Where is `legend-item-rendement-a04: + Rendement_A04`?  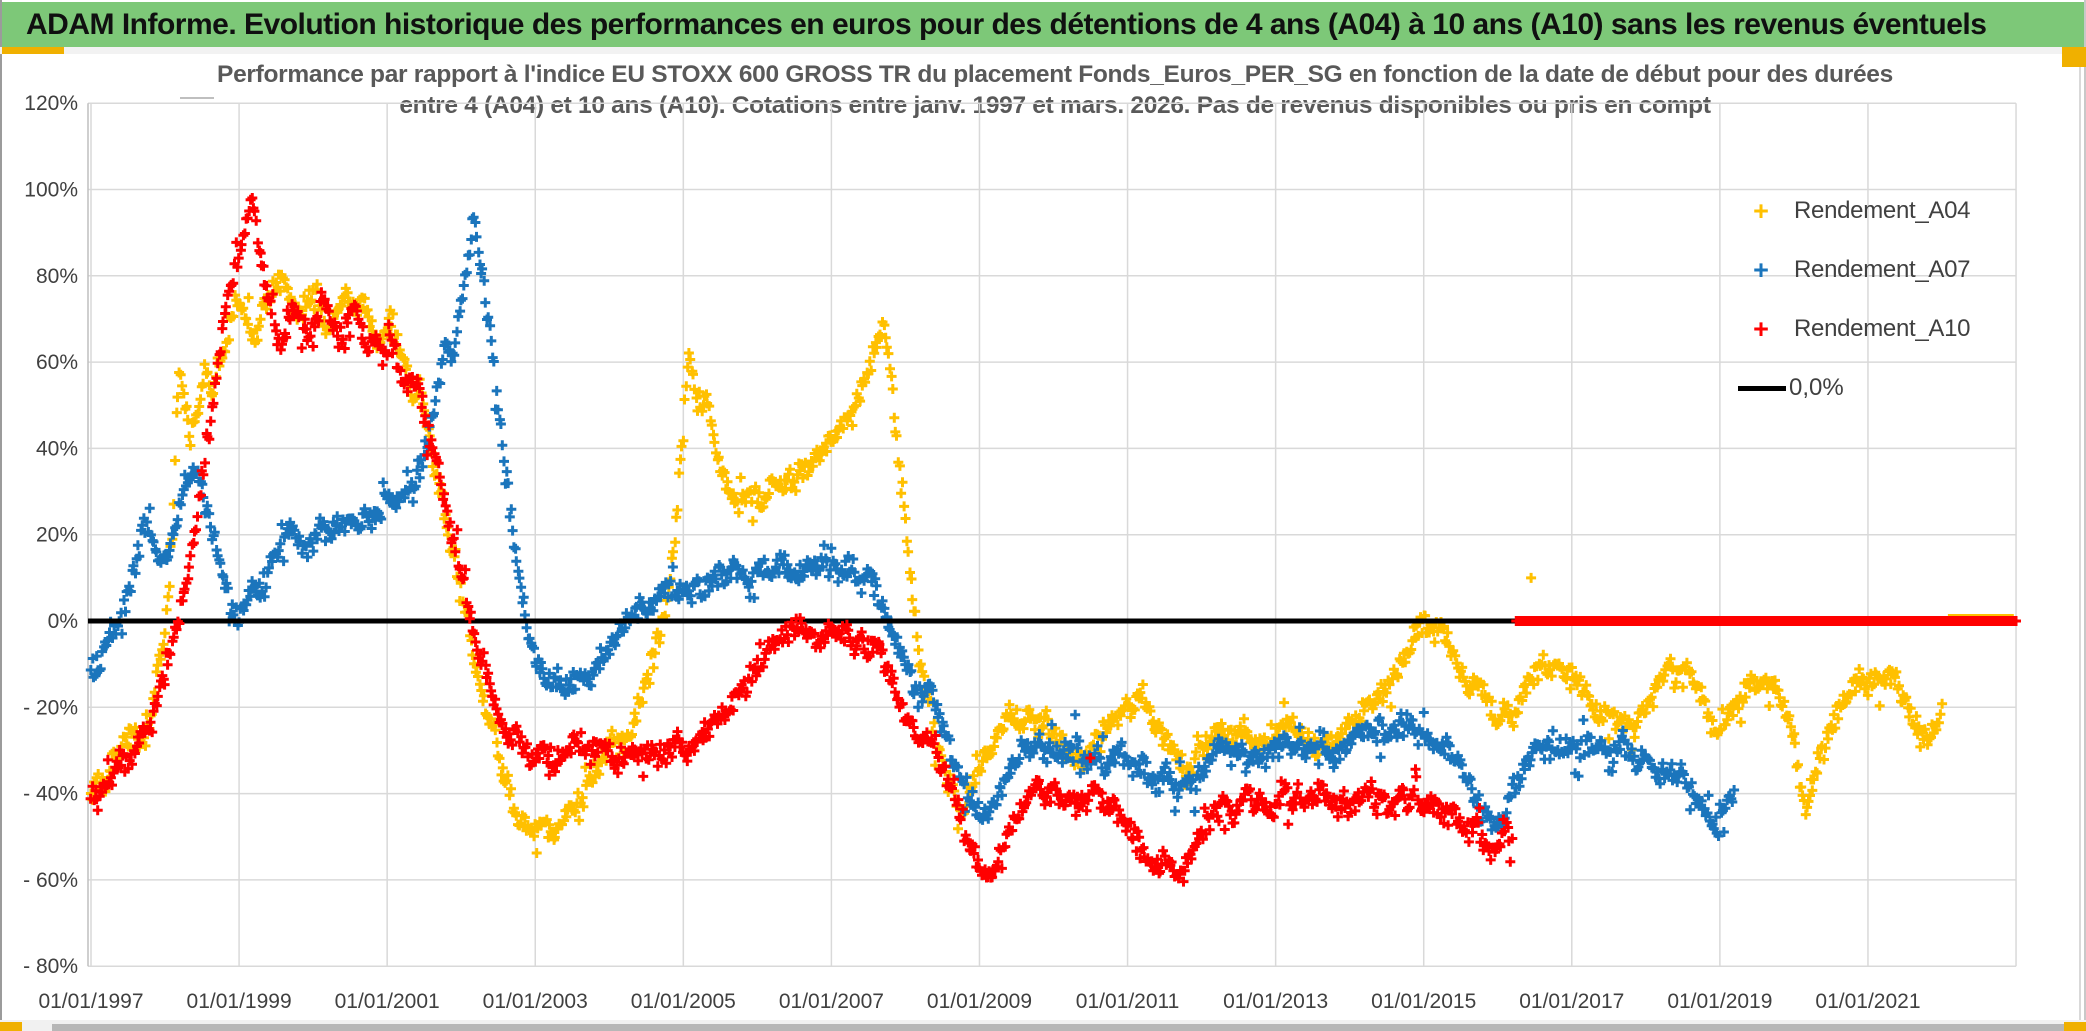 legend-item-rendement-a04: + Rendement_A04 is located at coordinates (1855, 211).